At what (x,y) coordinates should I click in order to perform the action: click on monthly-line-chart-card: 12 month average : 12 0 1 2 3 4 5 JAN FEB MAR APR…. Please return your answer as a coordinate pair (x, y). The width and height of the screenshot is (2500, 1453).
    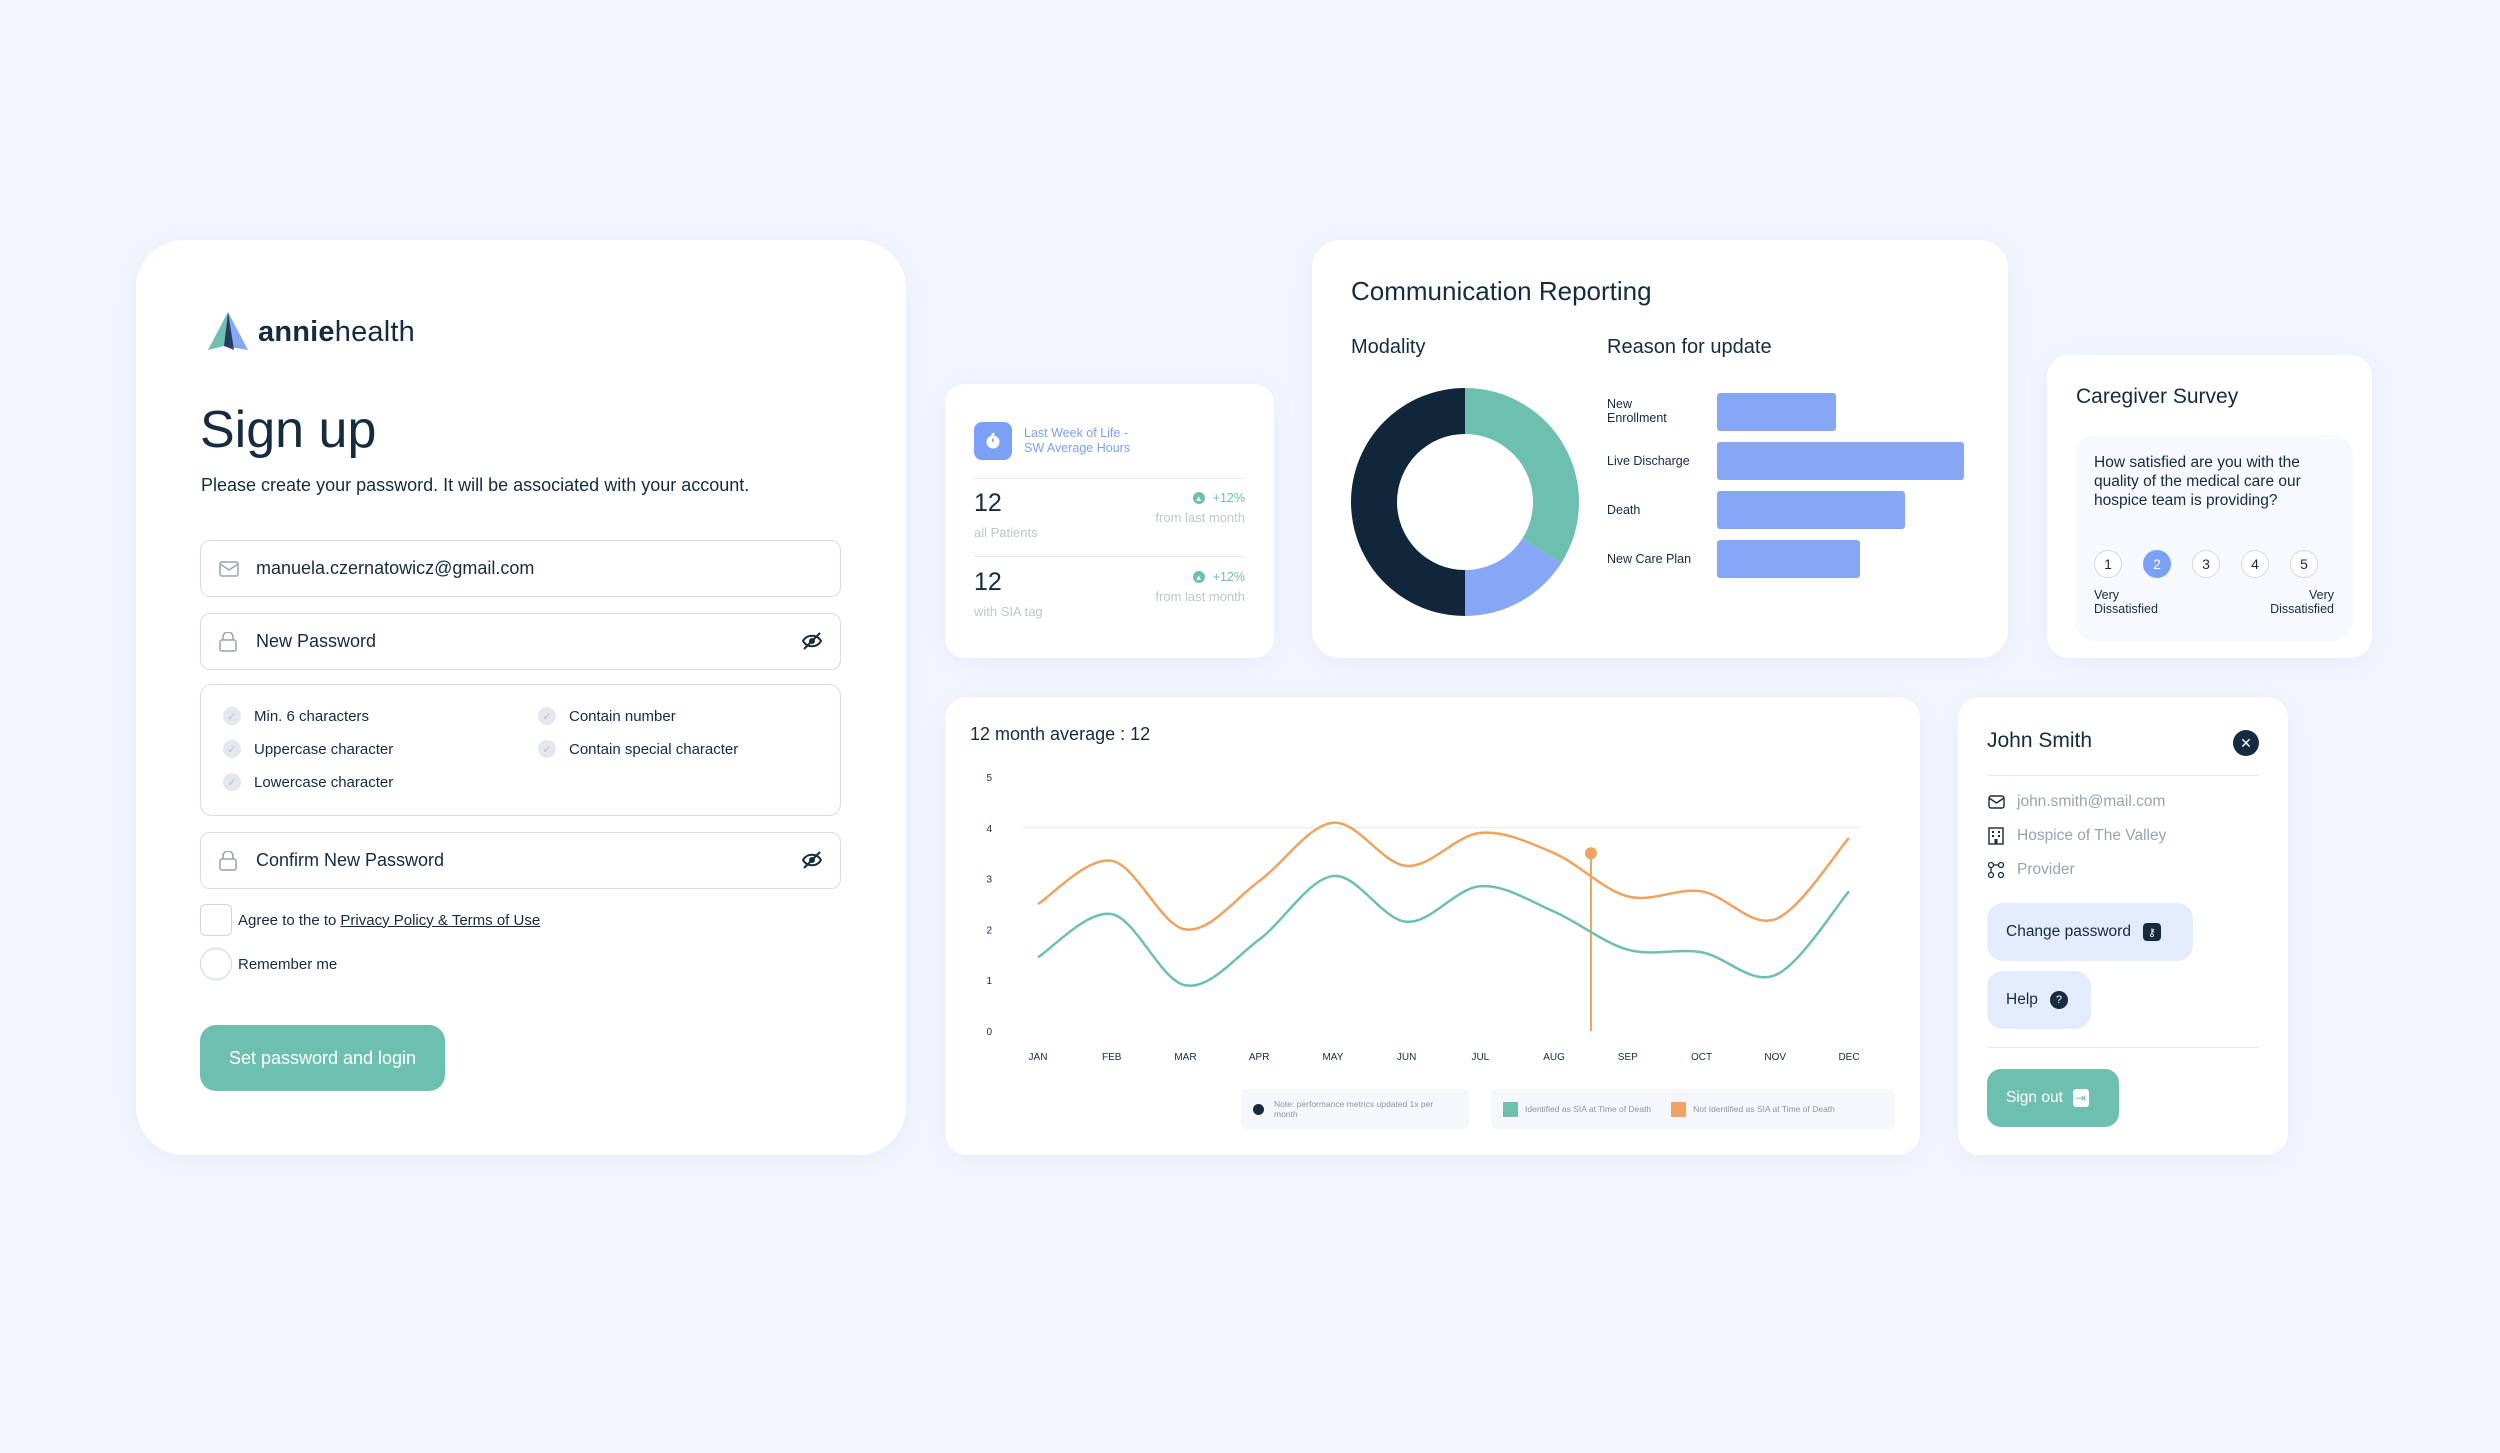
    Looking at the image, I should click on (1432, 926).